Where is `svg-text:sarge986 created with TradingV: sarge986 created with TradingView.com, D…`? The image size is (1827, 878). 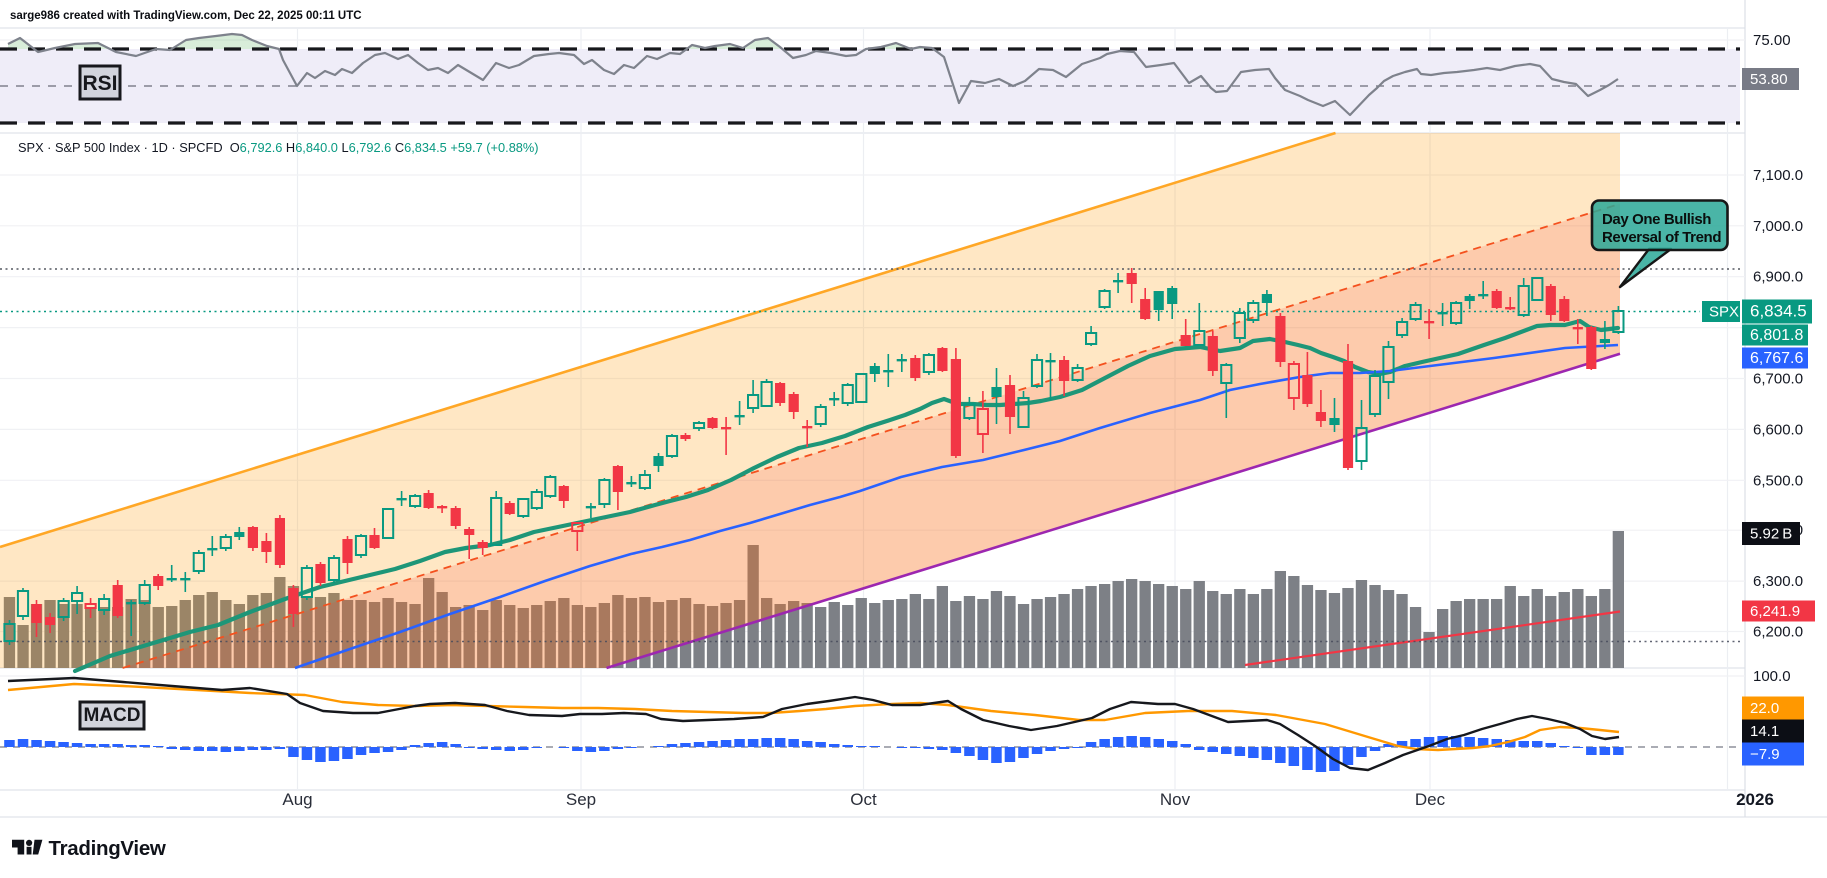
svg-text:sarge986 created with TradingV: sarge986 created with TradingView.com, D… is located at coordinates (186, 16).